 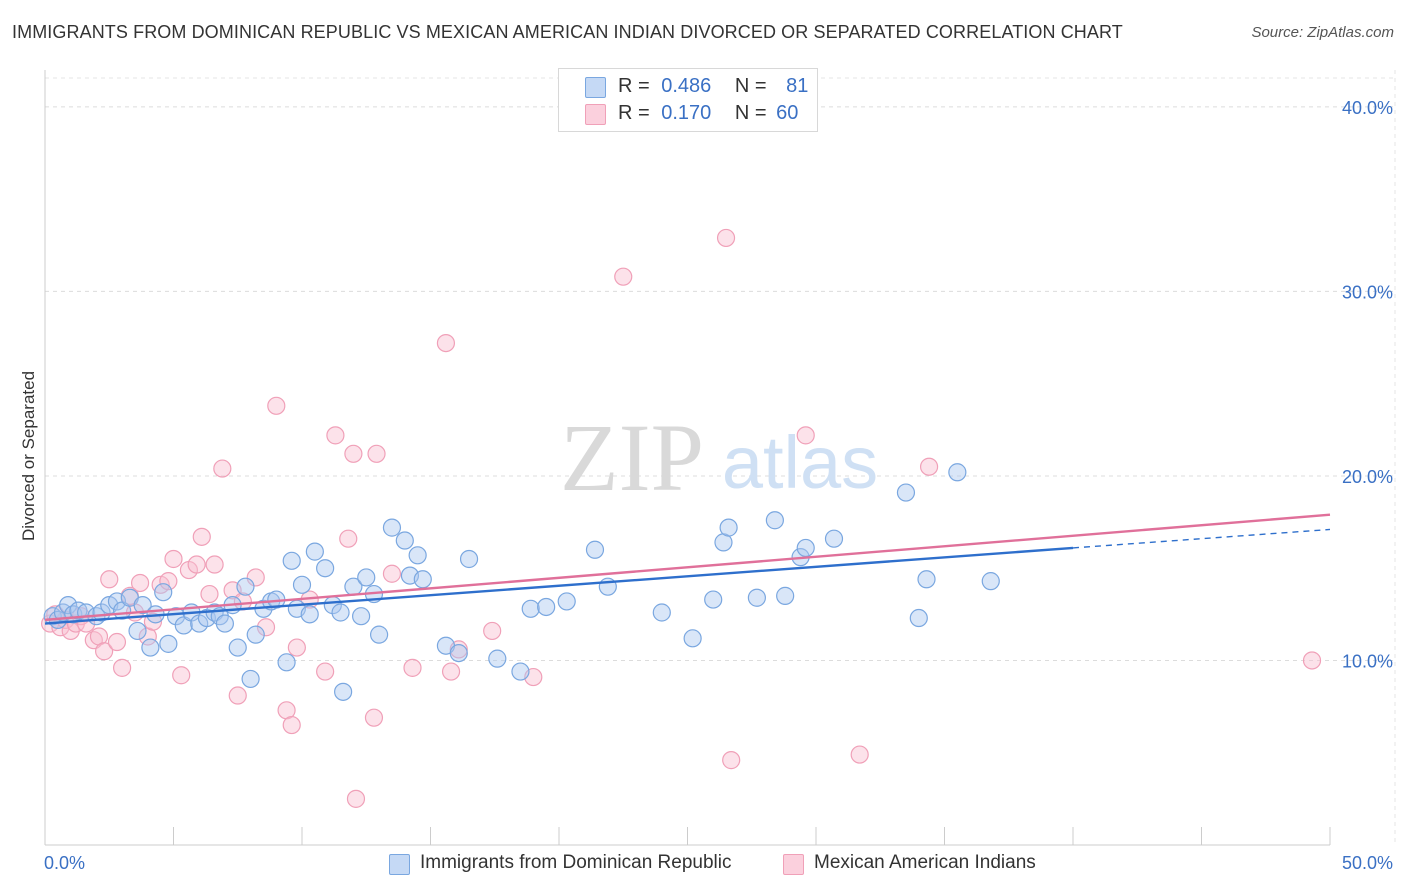 What do you see at coordinates (1367, 108) in the screenshot?
I see `y-tick-label: 40.0%` at bounding box center [1367, 108].